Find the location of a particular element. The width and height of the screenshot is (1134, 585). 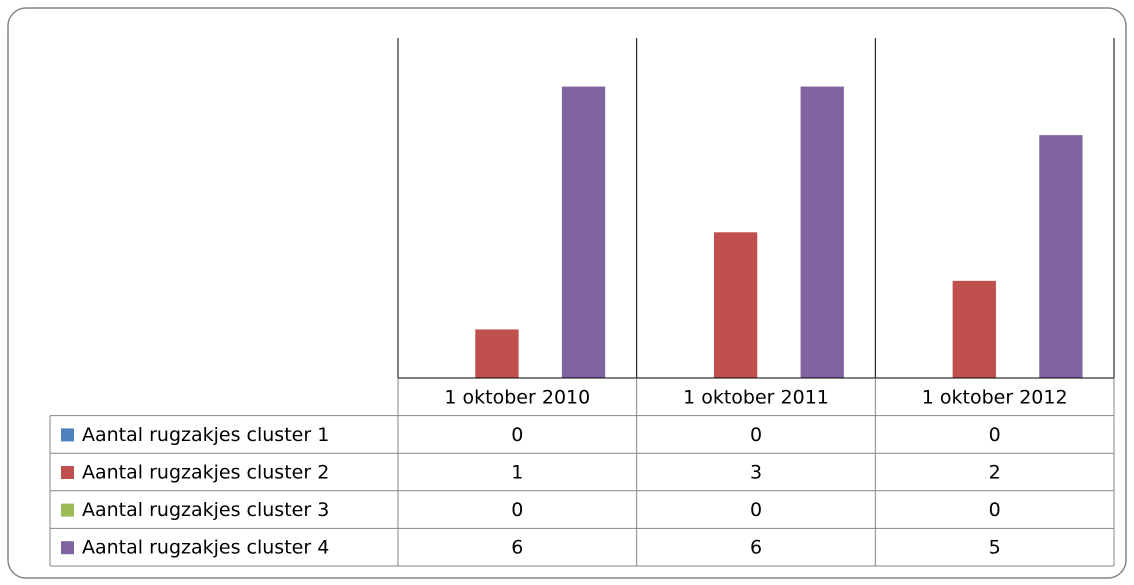

x-tick-label: 1 oktober 2011 is located at coordinates (756, 397).